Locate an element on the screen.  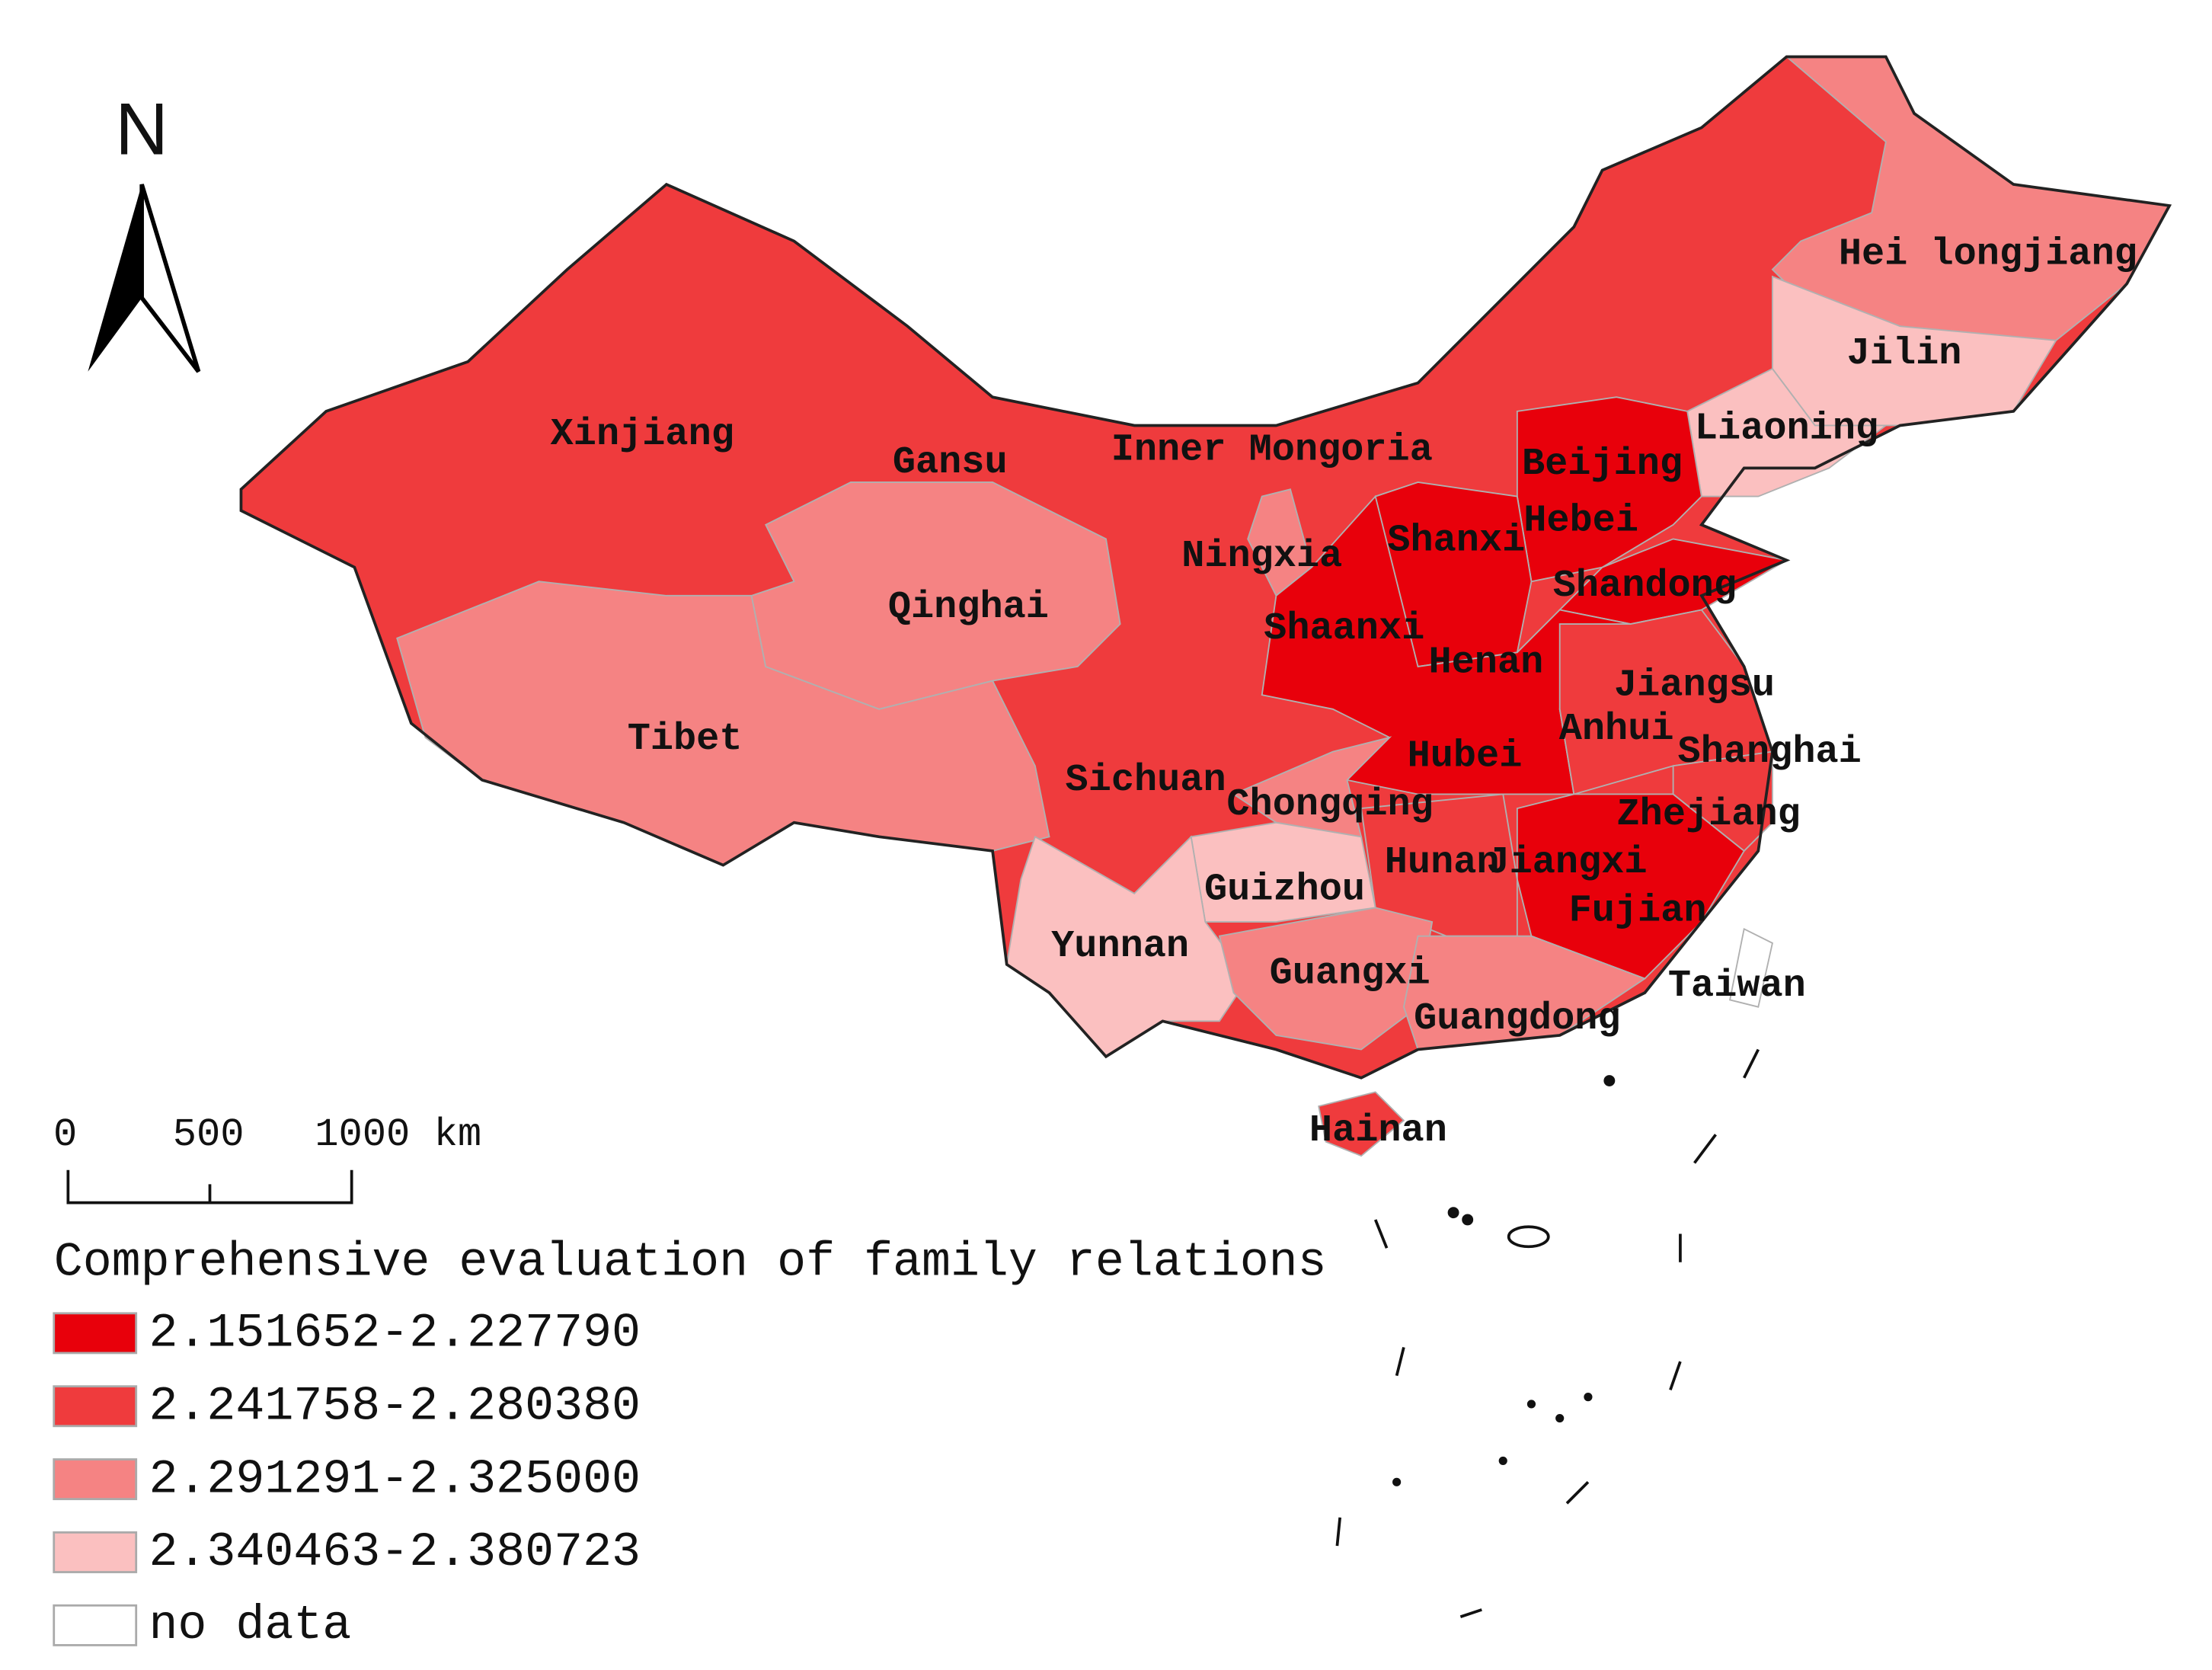
region-label: Sichuan is located at coordinates (1146, 780).